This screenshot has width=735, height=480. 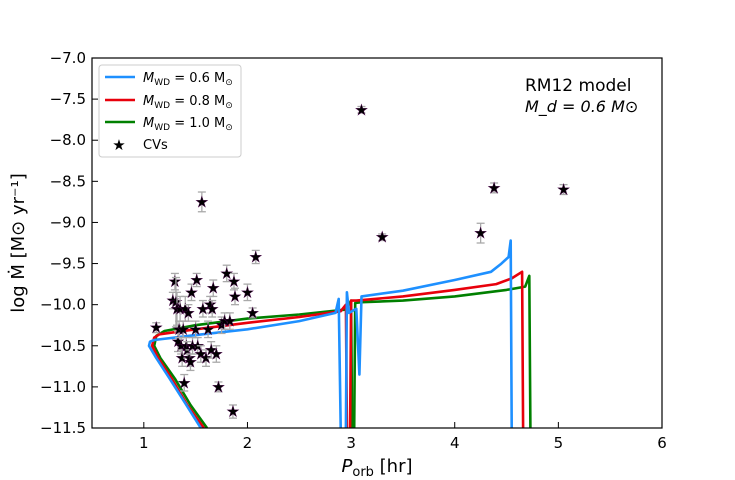 What do you see at coordinates (155, 145) in the screenshot?
I see `legend-label-cvs: CVs` at bounding box center [155, 145].